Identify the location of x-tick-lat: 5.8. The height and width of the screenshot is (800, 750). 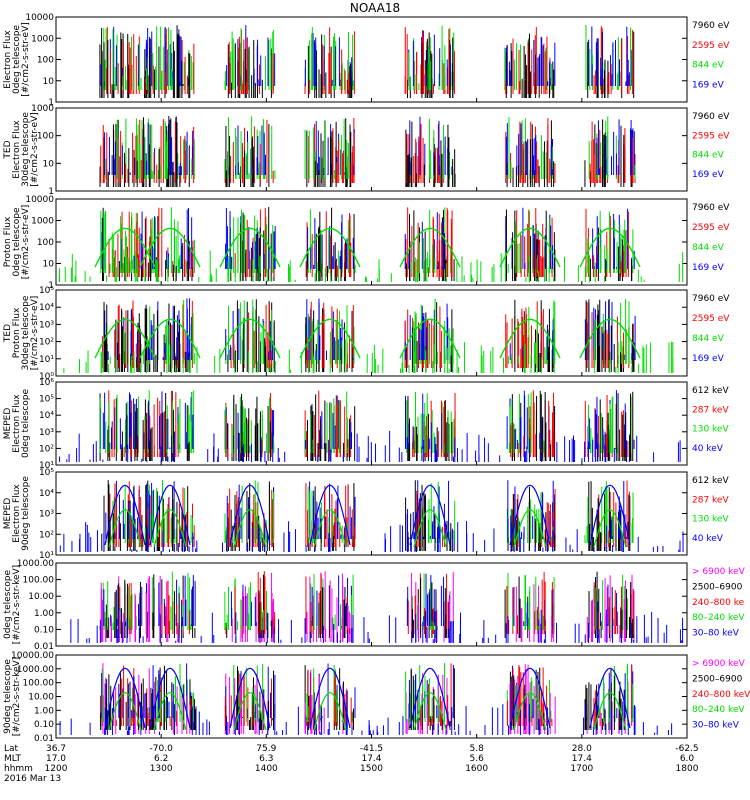
(477, 749).